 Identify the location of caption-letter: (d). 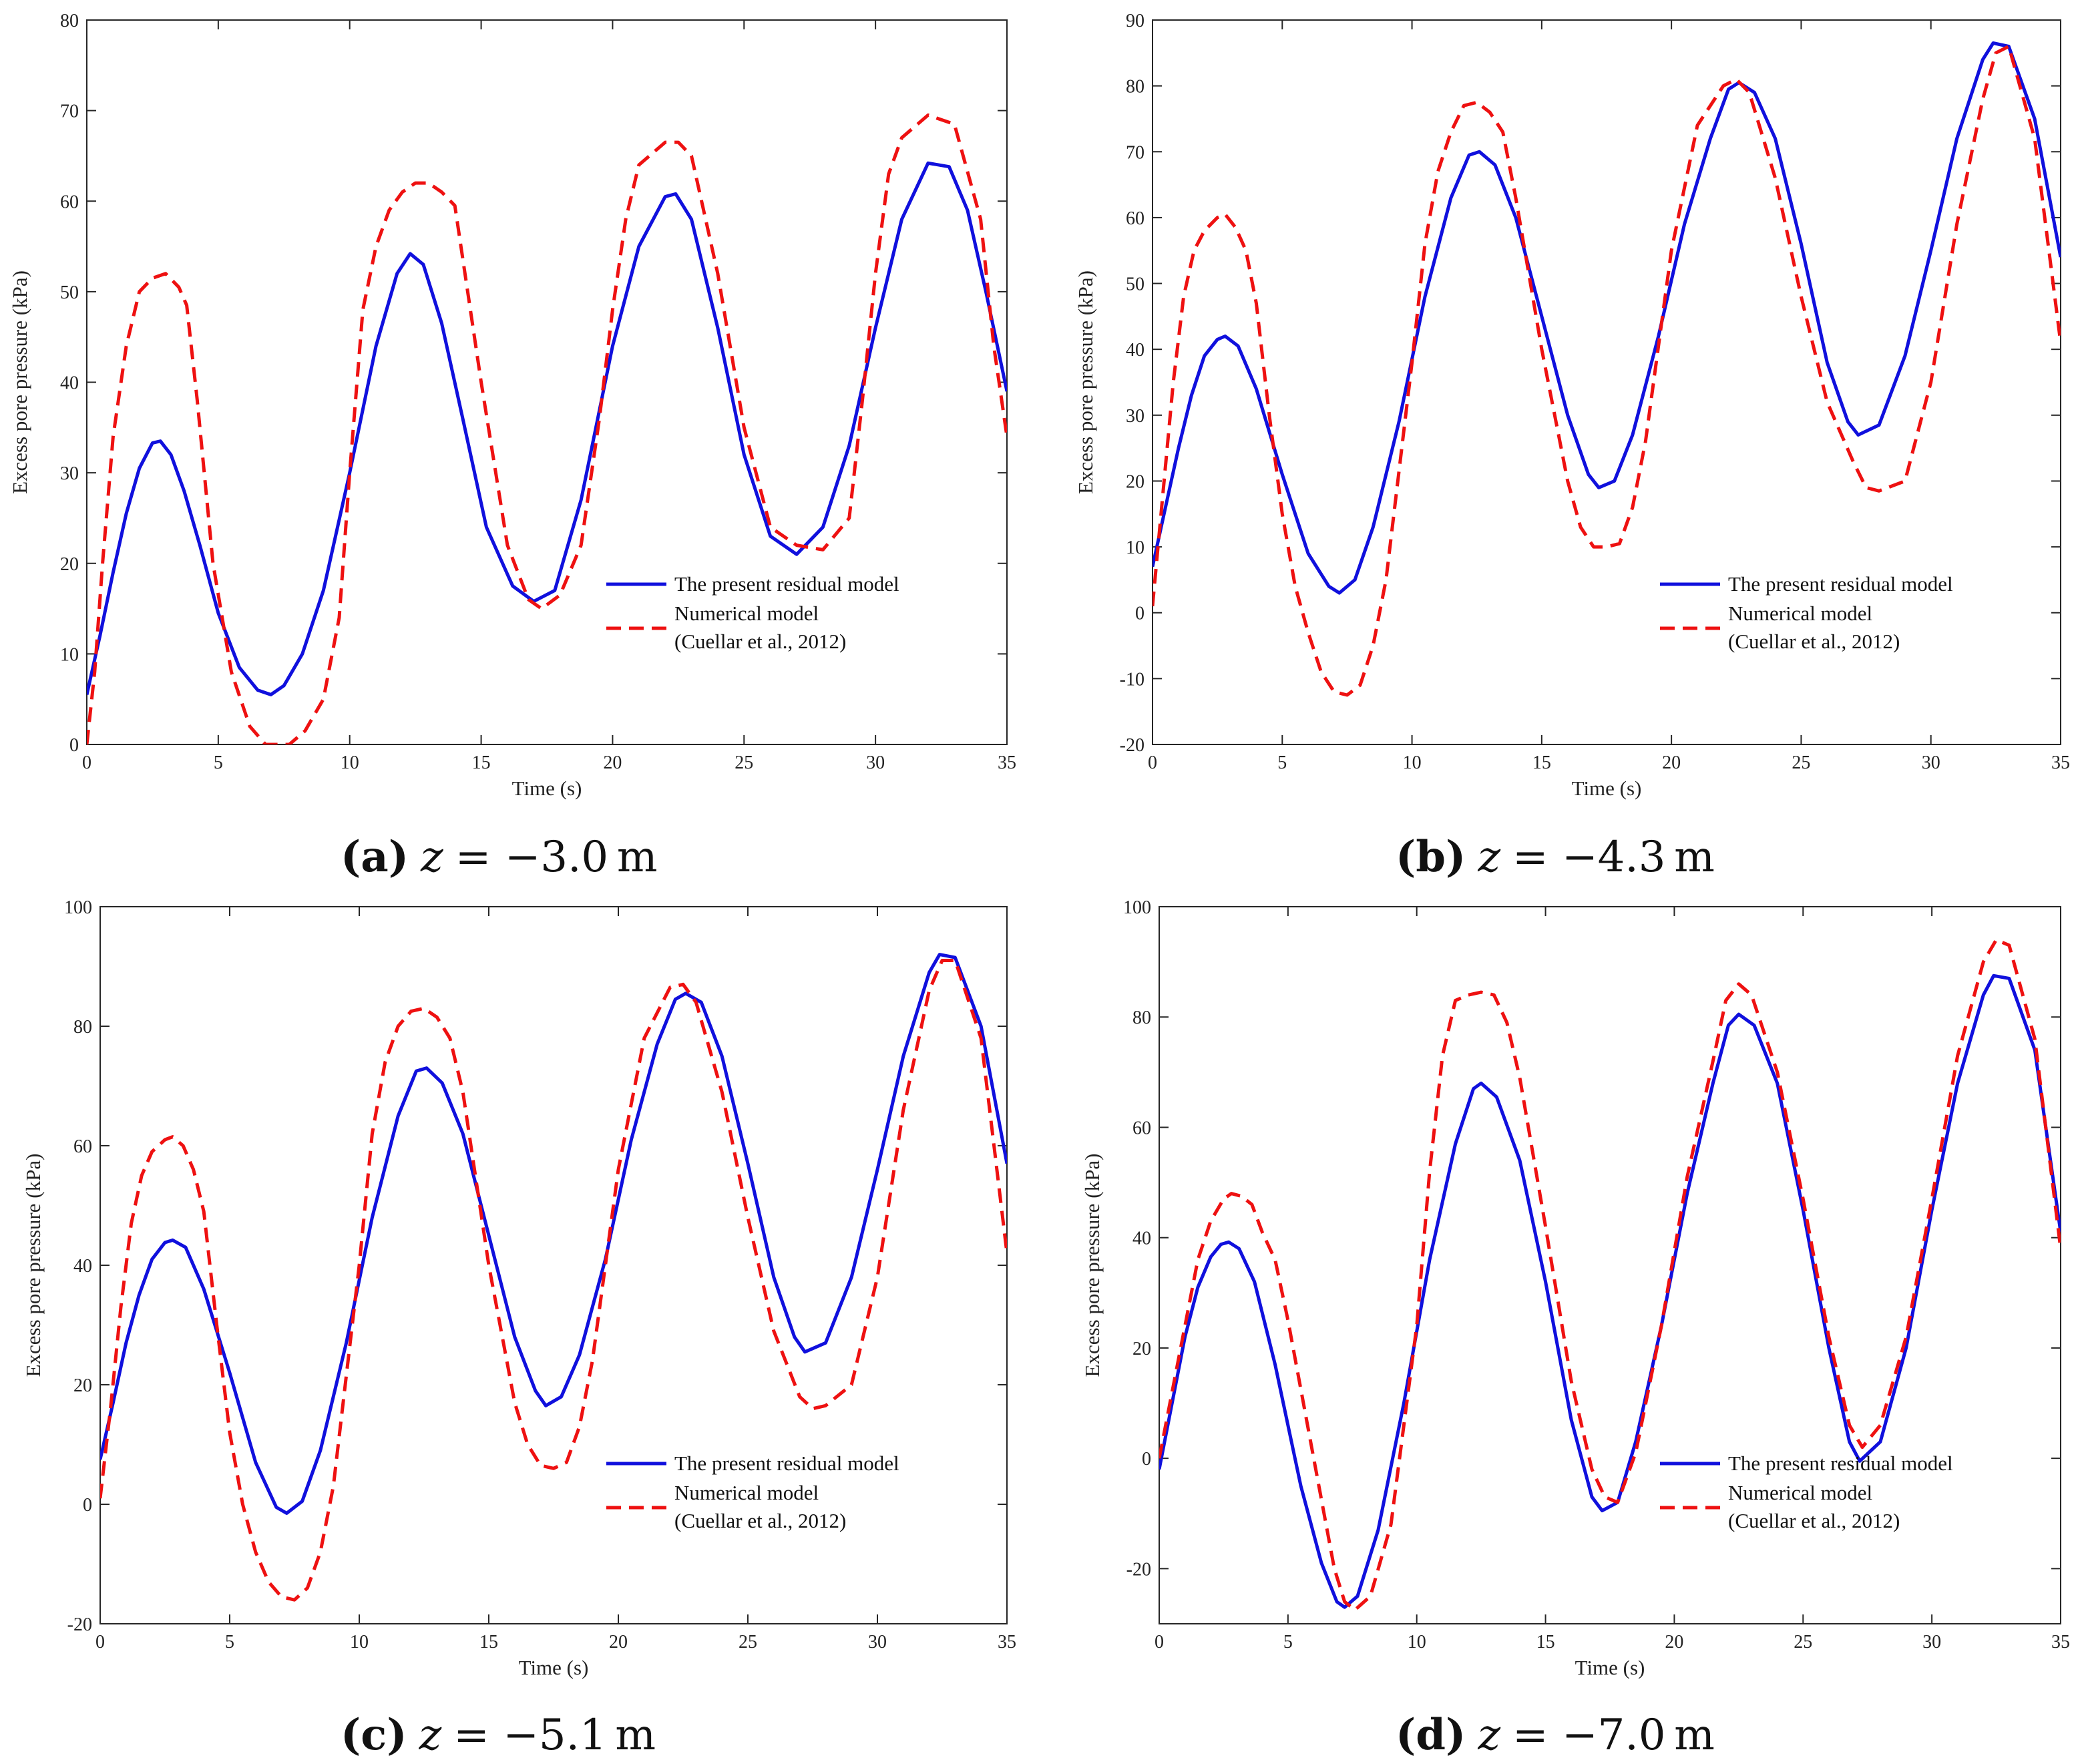
(1431, 1735).